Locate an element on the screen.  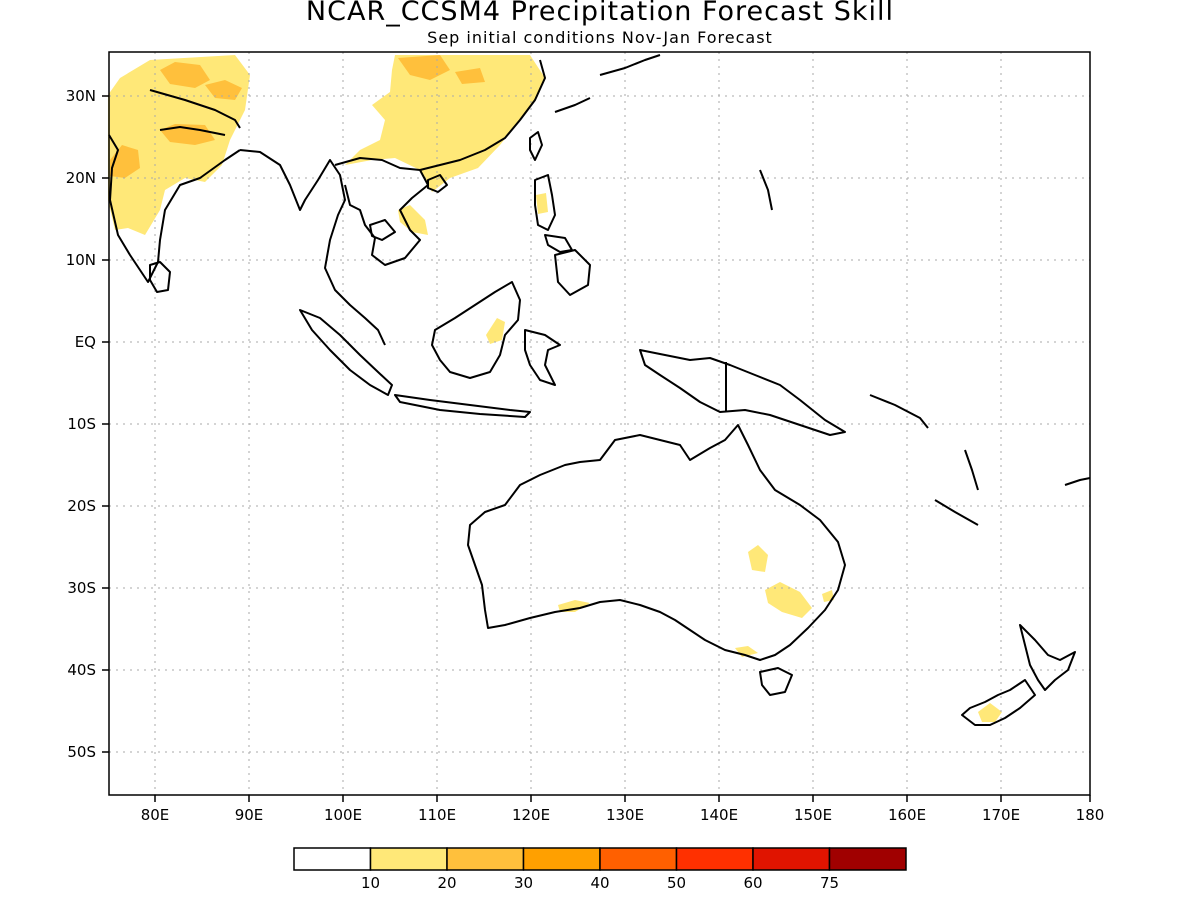
lat-label: 10S is located at coordinates (81, 424).